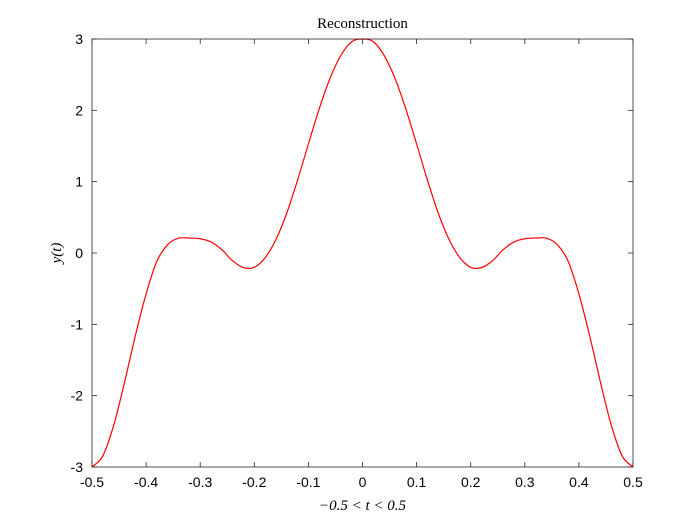  What do you see at coordinates (363, 506) in the screenshot?
I see `x-axis-label: −0.5 < t < 0.5` at bounding box center [363, 506].